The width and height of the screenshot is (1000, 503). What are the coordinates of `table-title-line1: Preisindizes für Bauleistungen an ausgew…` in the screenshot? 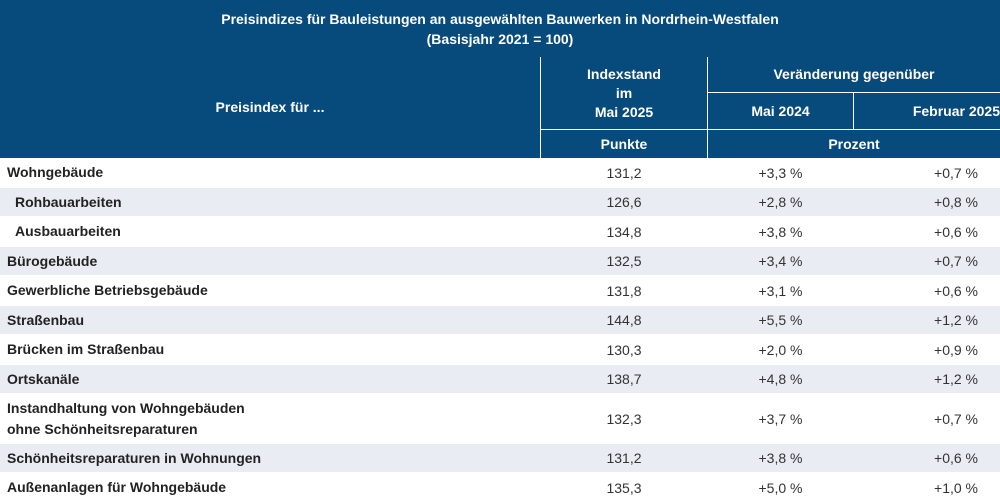 It's located at (500, 19).